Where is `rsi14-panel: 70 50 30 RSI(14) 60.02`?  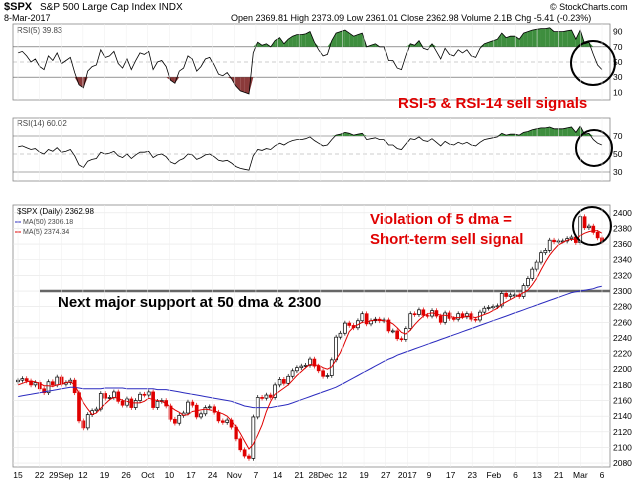
rsi14-panel: 70 50 30 RSI(14) 60.02 is located at coordinates (317, 149).